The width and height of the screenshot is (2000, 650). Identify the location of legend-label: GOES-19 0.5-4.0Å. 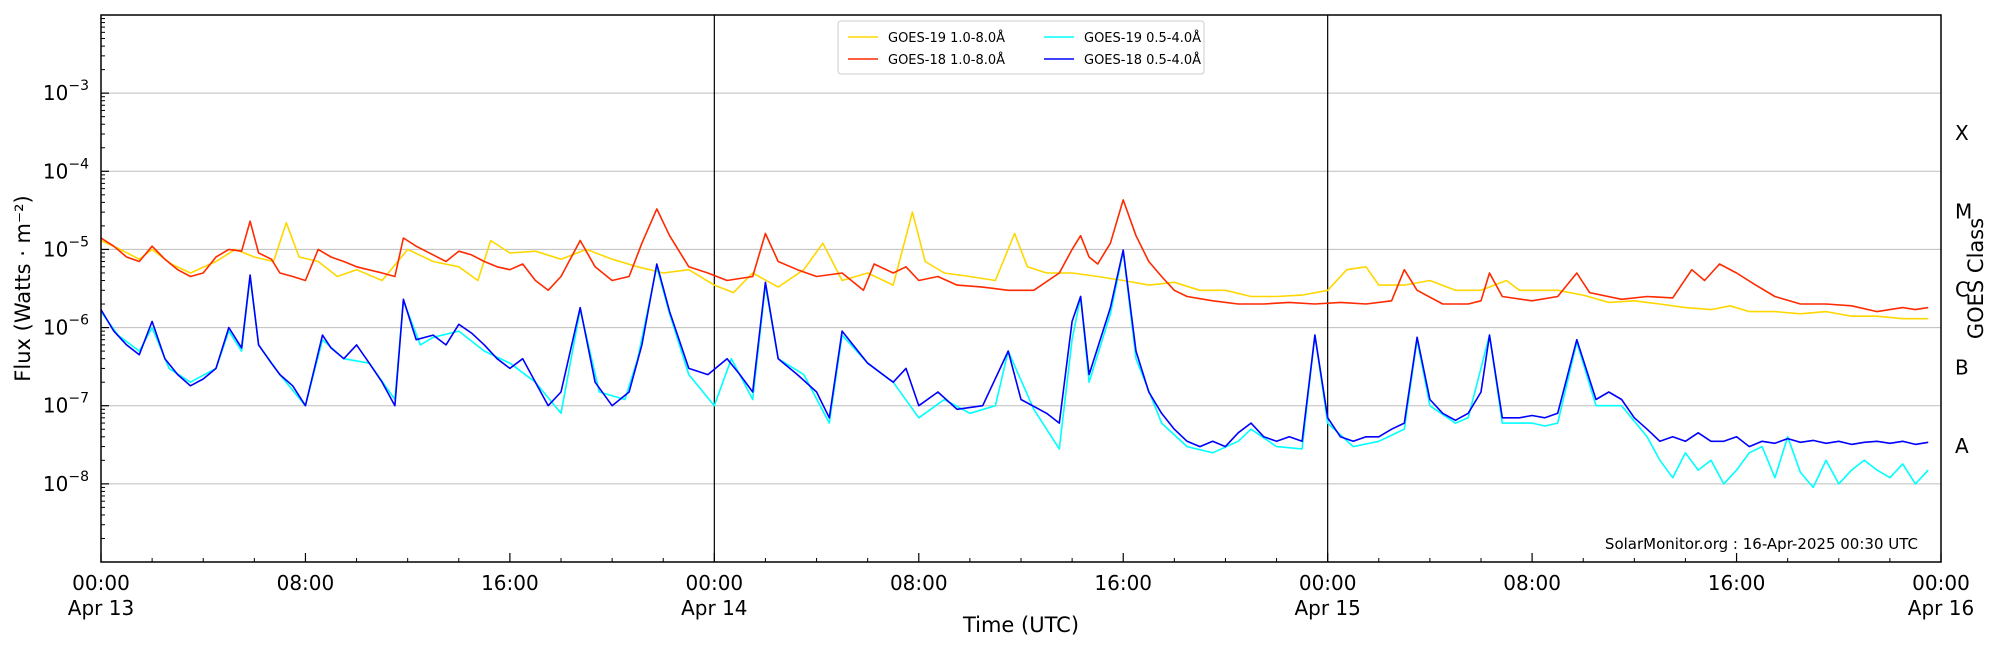
(1142, 38).